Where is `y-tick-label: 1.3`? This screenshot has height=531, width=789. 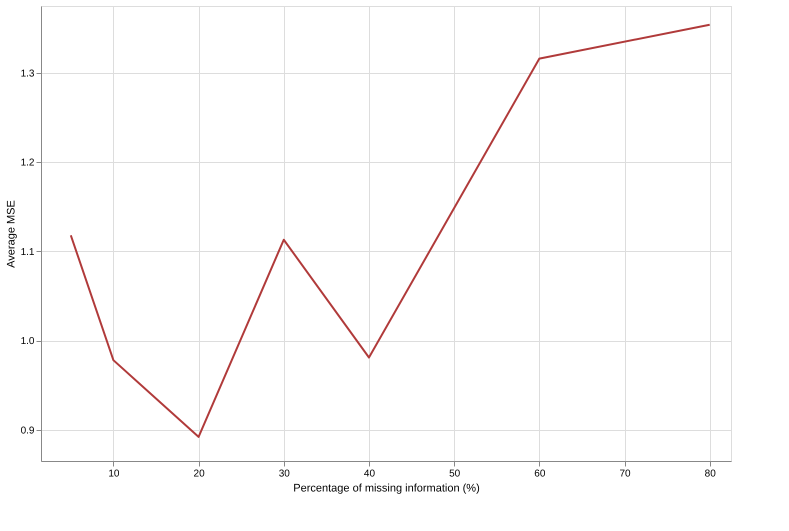 y-tick-label: 1.3 is located at coordinates (27, 74).